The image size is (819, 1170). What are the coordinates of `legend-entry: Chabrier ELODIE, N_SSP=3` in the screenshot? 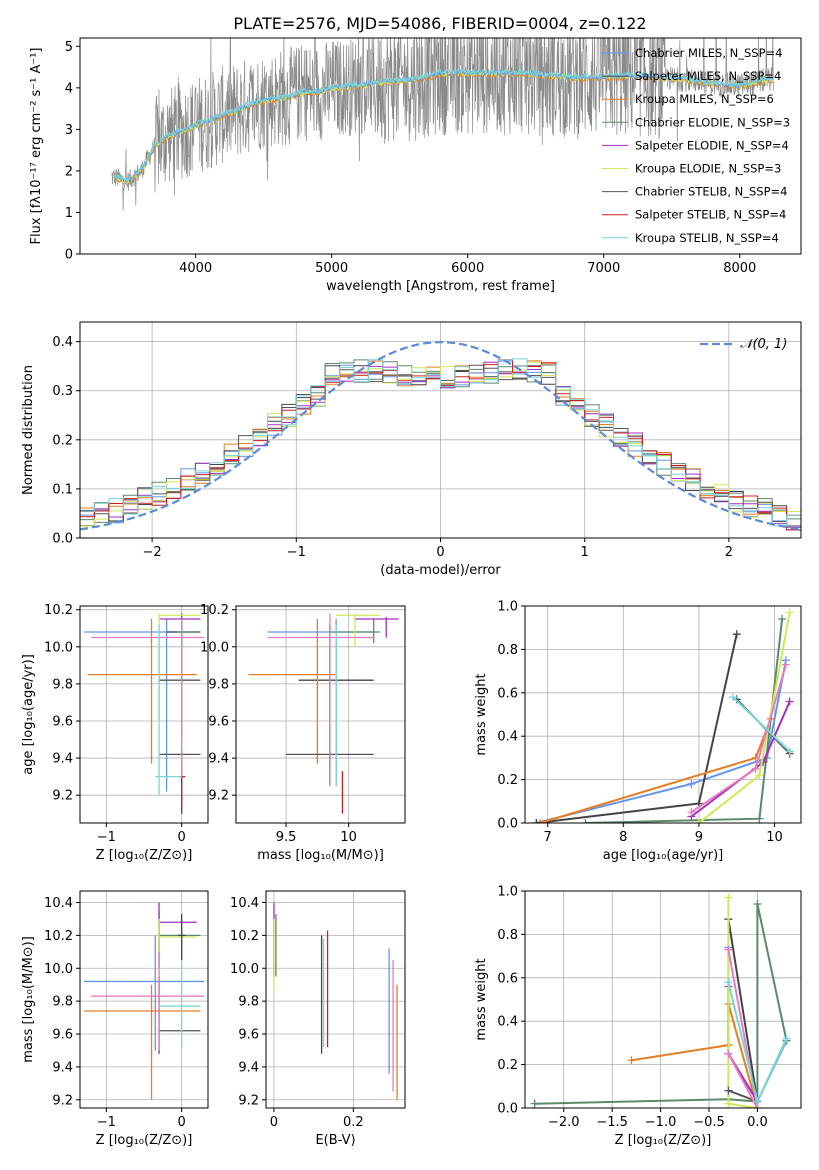 It's located at (712, 122).